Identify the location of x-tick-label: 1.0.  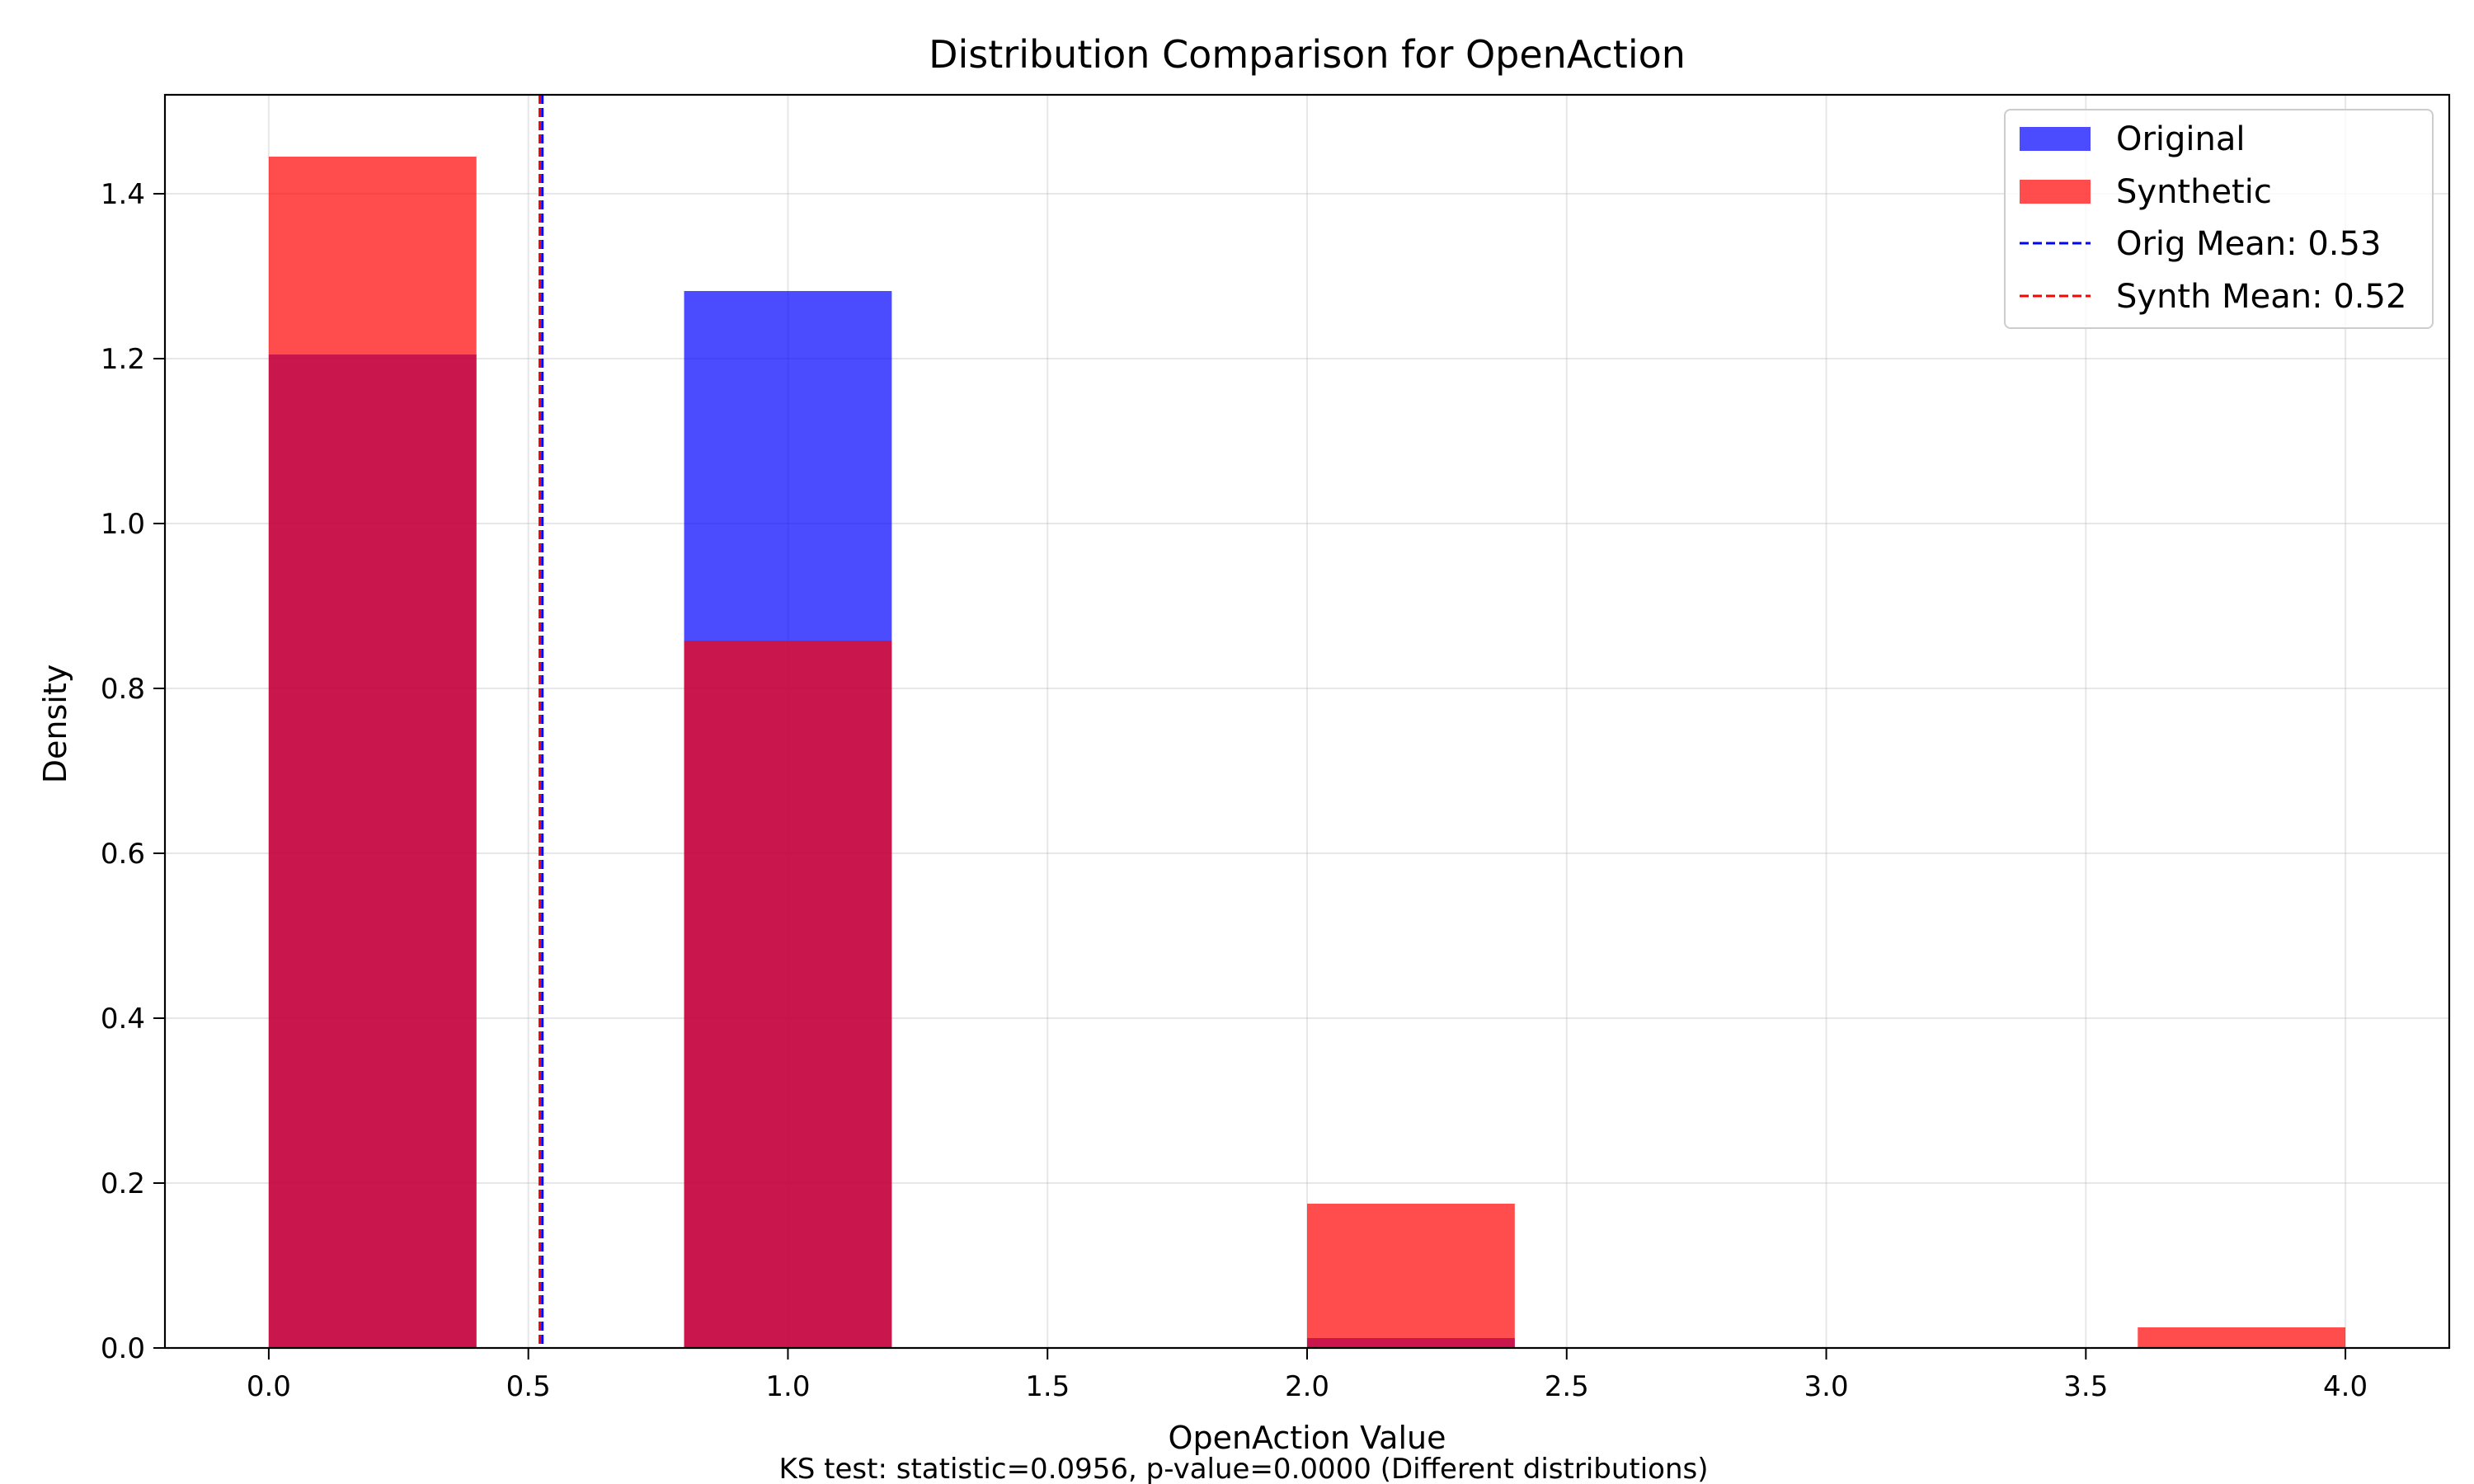
(787, 1386).